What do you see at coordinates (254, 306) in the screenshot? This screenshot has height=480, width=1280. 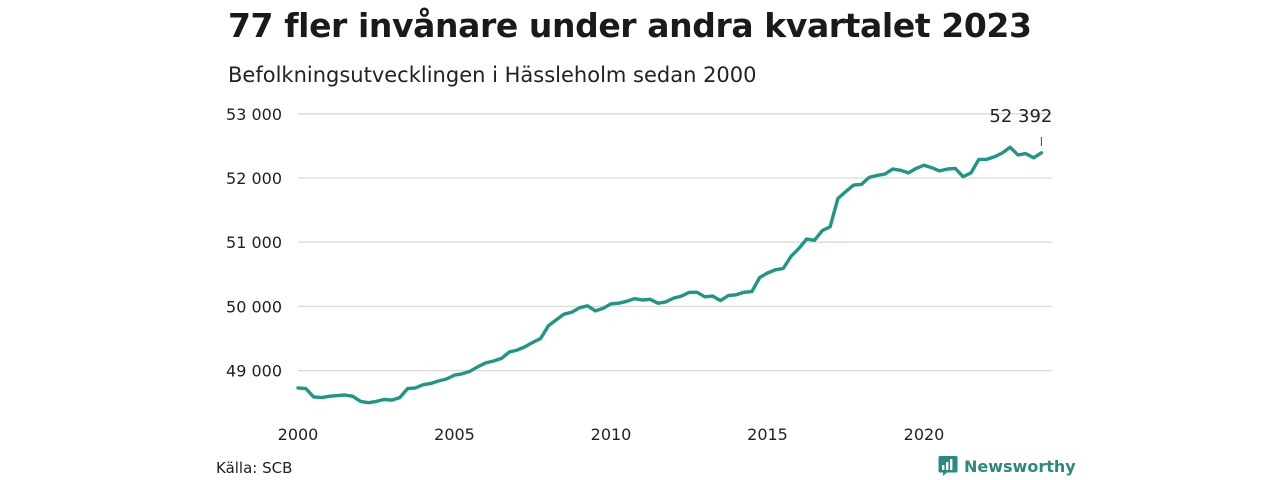 I see `y-tick-label: 50 000` at bounding box center [254, 306].